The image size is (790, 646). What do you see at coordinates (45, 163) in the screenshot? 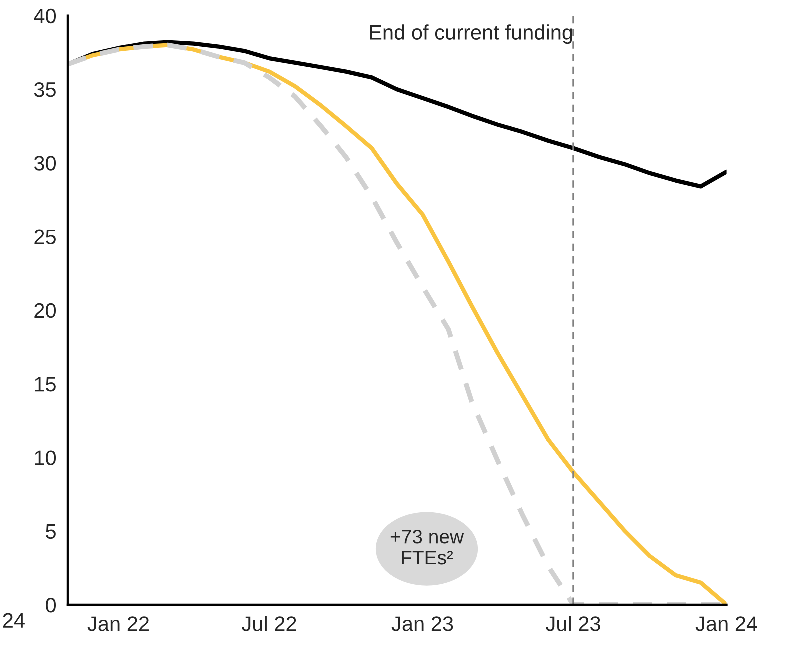
I see `y-tick-label: 30` at bounding box center [45, 163].